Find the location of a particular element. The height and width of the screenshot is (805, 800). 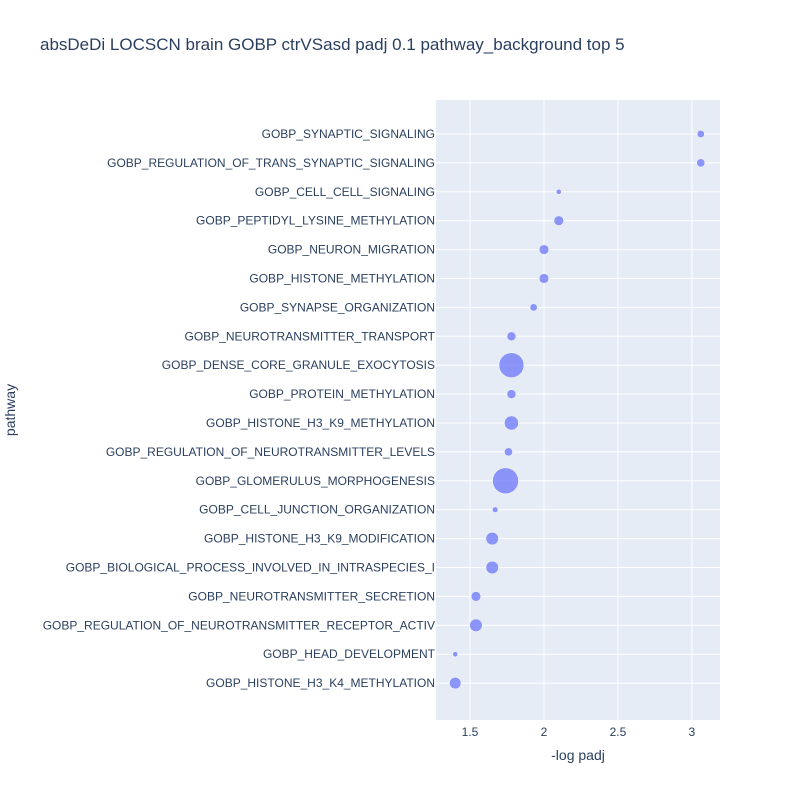

x-axis-title: -log padj is located at coordinates (578, 755).